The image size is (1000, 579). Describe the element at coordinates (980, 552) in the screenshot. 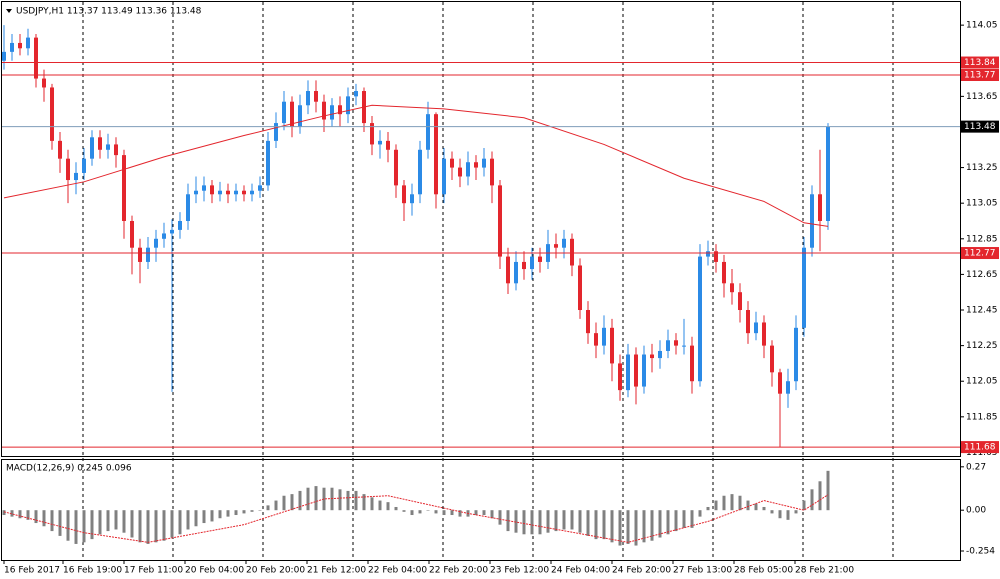

I see `macd-tick-label: -0.254` at that location.